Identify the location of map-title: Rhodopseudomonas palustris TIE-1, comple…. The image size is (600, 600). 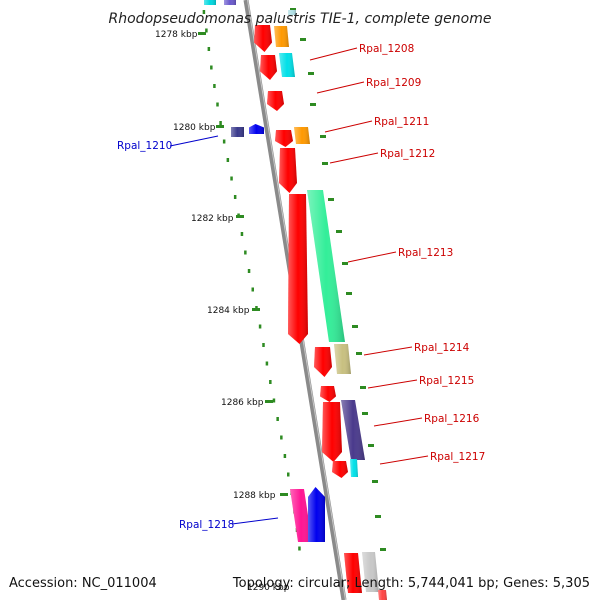
(300, 19).